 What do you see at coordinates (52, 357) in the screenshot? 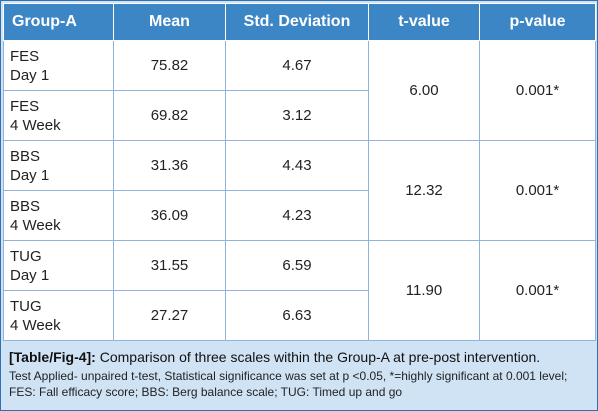
I see `caption-tag: [Table/Fig-4]:` at bounding box center [52, 357].